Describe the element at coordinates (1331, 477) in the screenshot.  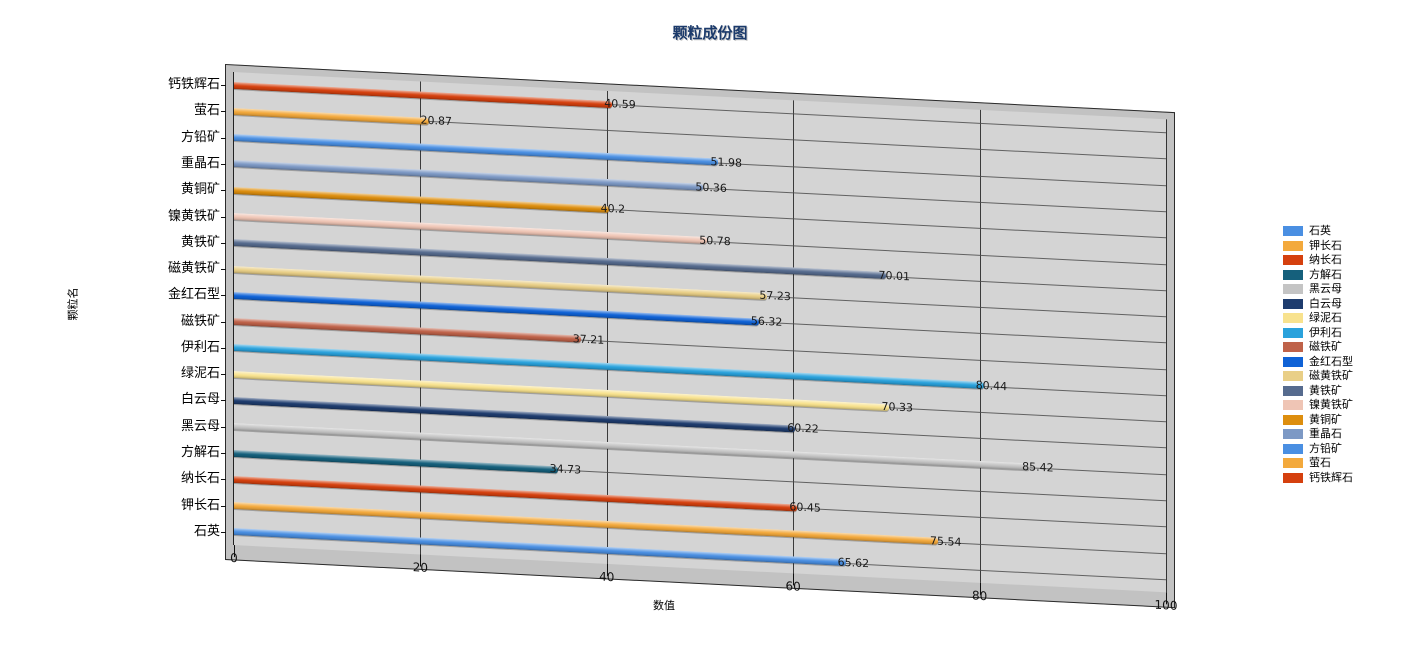
I see `legend-item-label: 钙铁辉石` at that location.